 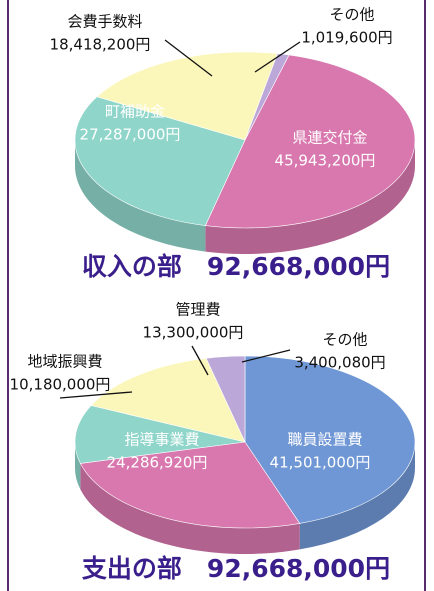 I want to click on slice-value-label: 27,287,000円, so click(x=130, y=135).